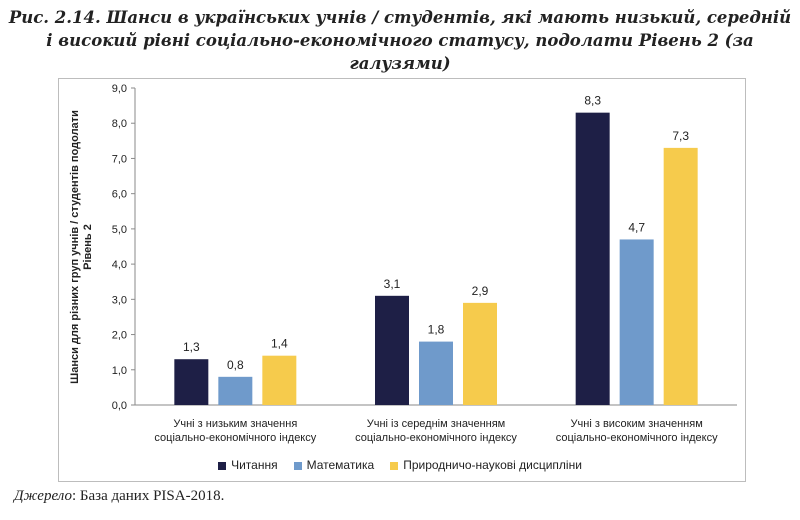 This screenshot has height=520, width=800. What do you see at coordinates (637, 424) in the screenshot?
I see `category-label: Учні з високим значенням` at bounding box center [637, 424].